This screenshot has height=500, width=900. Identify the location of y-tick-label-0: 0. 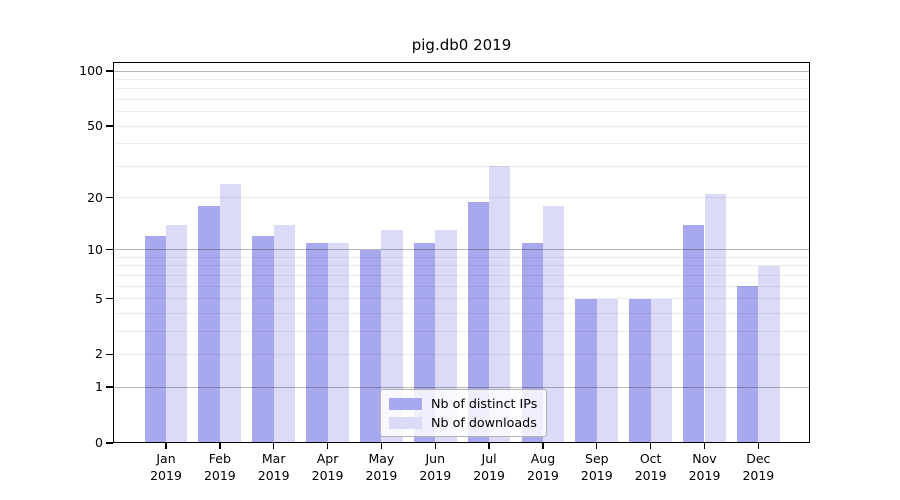
(99, 442).